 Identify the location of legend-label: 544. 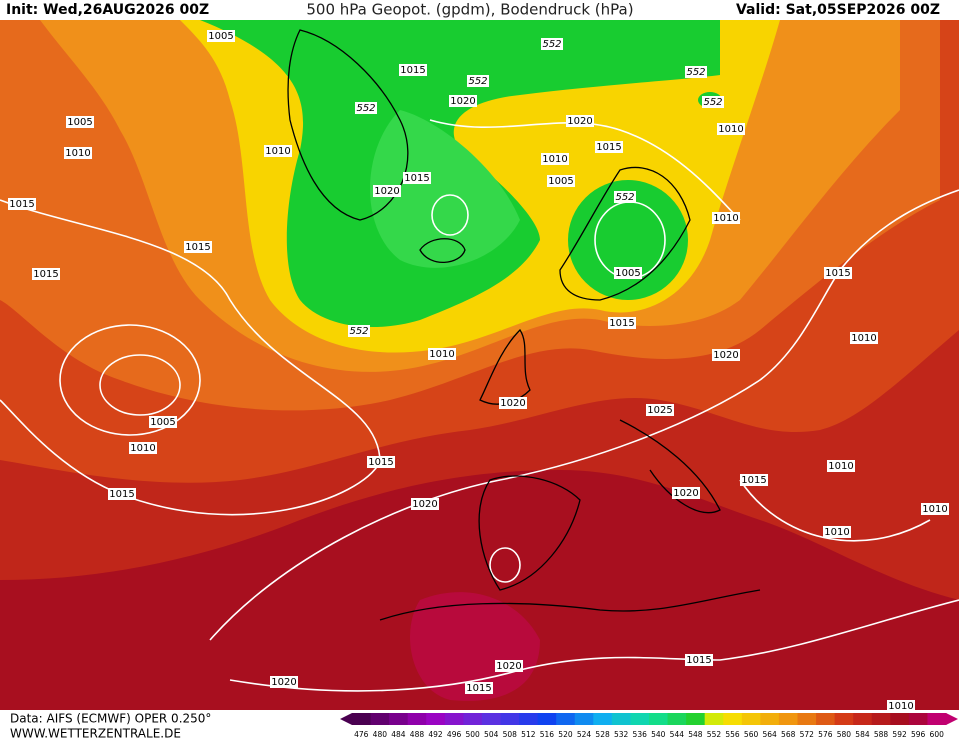
(677, 734).